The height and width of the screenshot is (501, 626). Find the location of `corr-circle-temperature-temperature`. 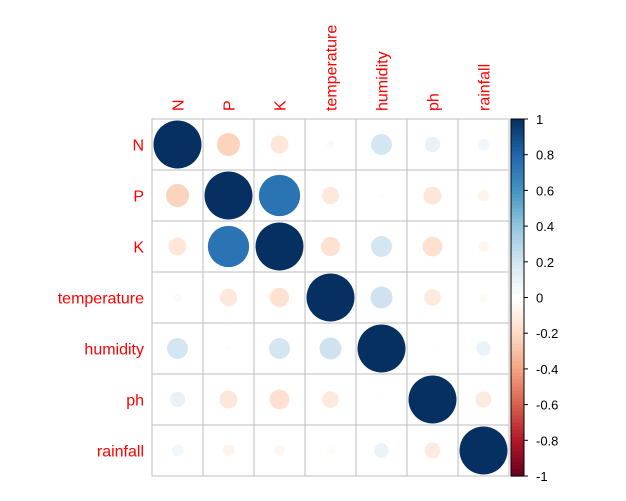

corr-circle-temperature-temperature is located at coordinates (330, 297).